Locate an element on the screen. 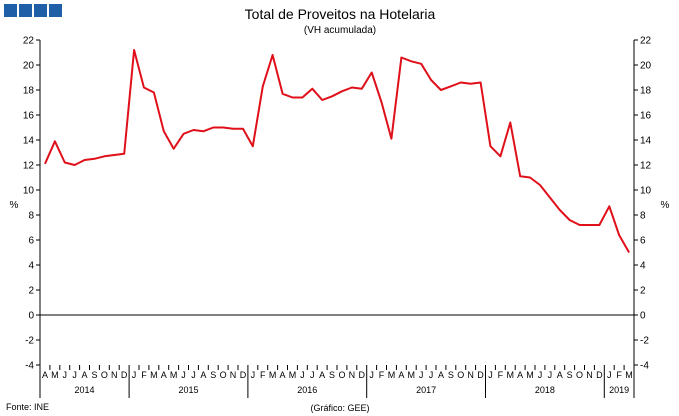 Image resolution: width=679 pixels, height=416 pixels. y-tick-label-left: 18 is located at coordinates (29, 91).